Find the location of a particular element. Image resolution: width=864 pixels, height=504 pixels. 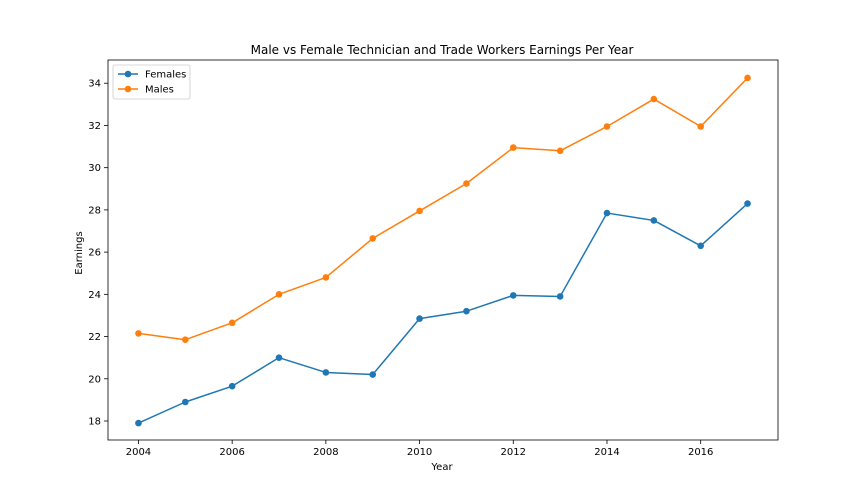

x-tick-label: 2010 is located at coordinates (419, 452).